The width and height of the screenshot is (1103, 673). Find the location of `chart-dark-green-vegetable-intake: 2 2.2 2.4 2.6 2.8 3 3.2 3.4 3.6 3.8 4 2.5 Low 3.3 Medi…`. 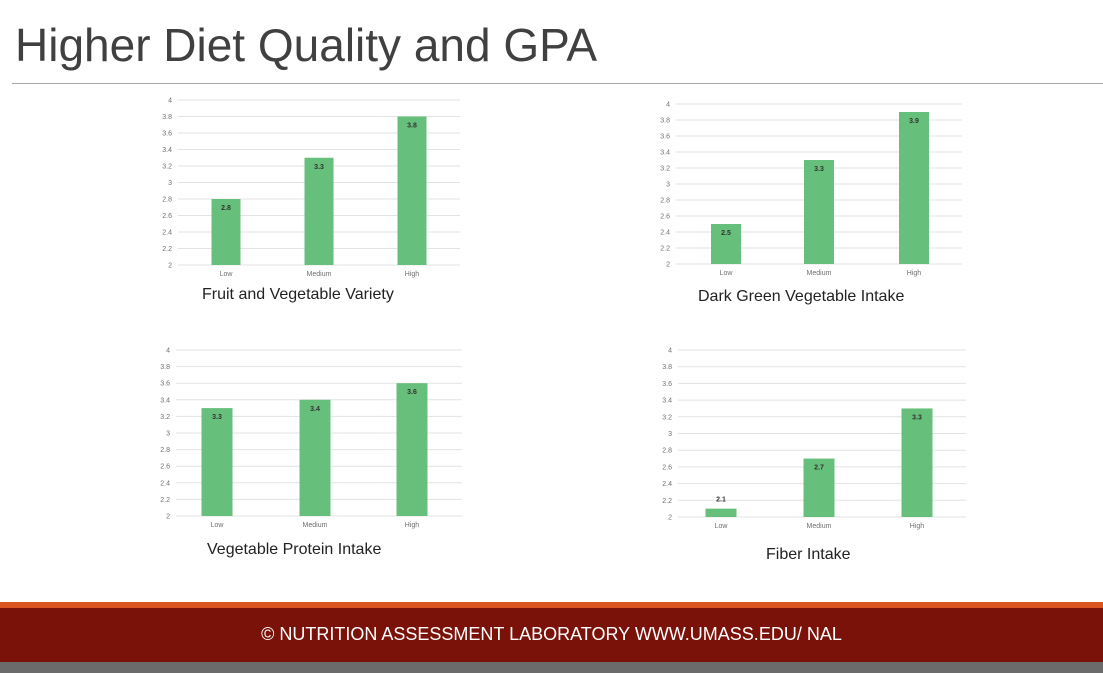

chart-dark-green-vegetable-intake: 2 2.2 2.4 2.6 2.8 3 3.2 3.4 3.6 3.8 4 2.5 Low 3.3 Medi… is located at coordinates (811, 189).